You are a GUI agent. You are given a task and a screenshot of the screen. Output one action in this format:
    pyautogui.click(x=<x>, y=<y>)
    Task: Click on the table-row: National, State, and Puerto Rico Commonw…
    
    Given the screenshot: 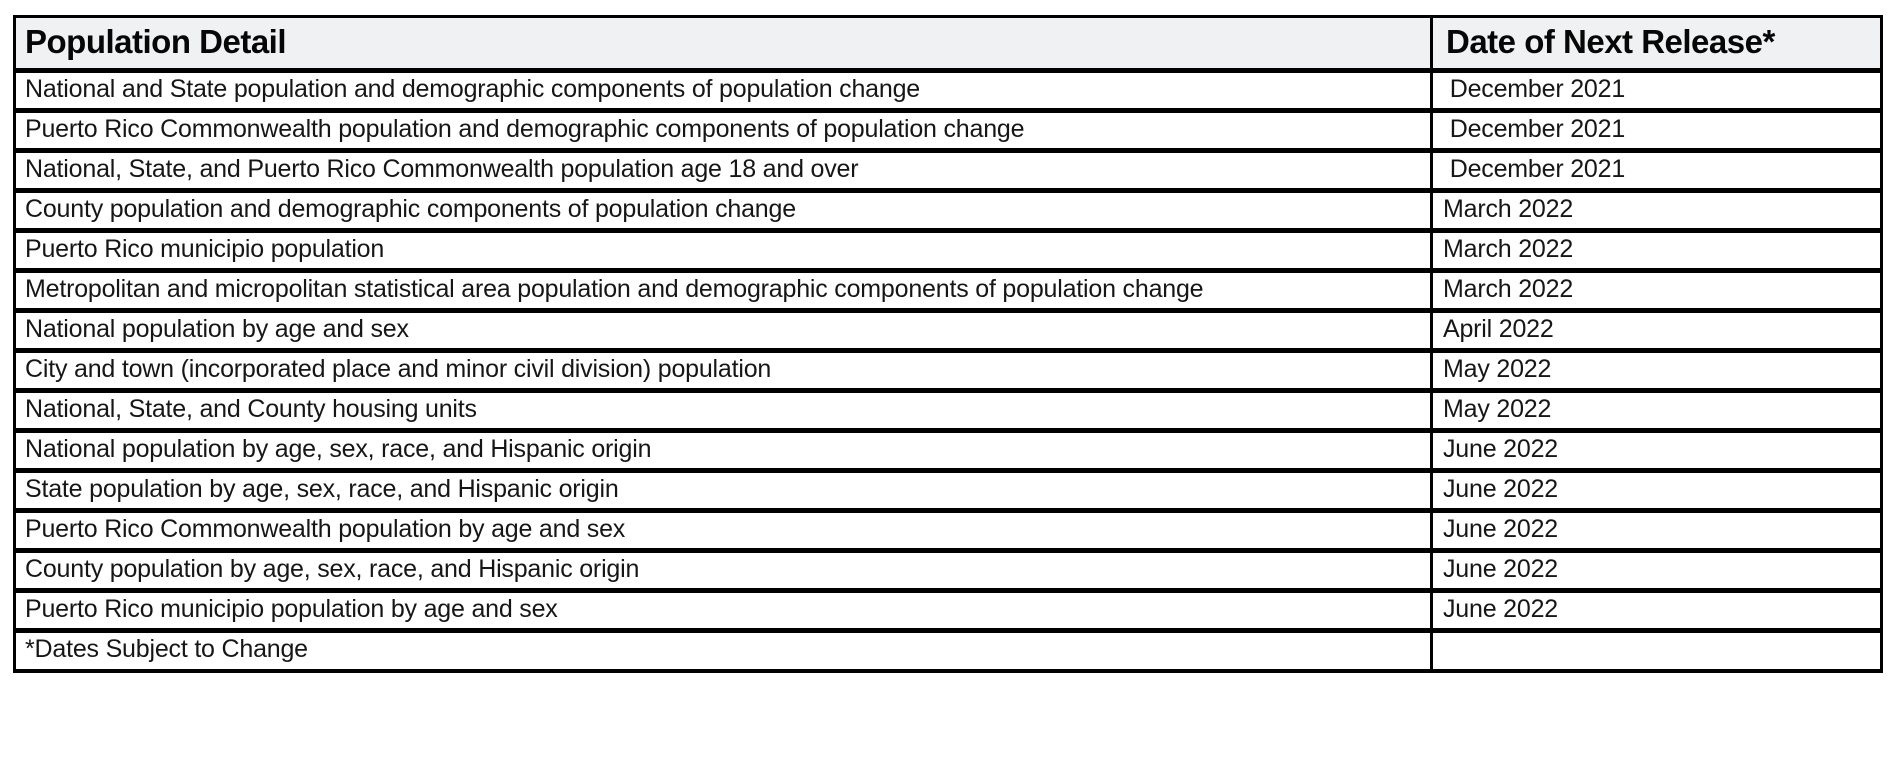 What is the action you would take?
    pyautogui.click(x=948, y=170)
    